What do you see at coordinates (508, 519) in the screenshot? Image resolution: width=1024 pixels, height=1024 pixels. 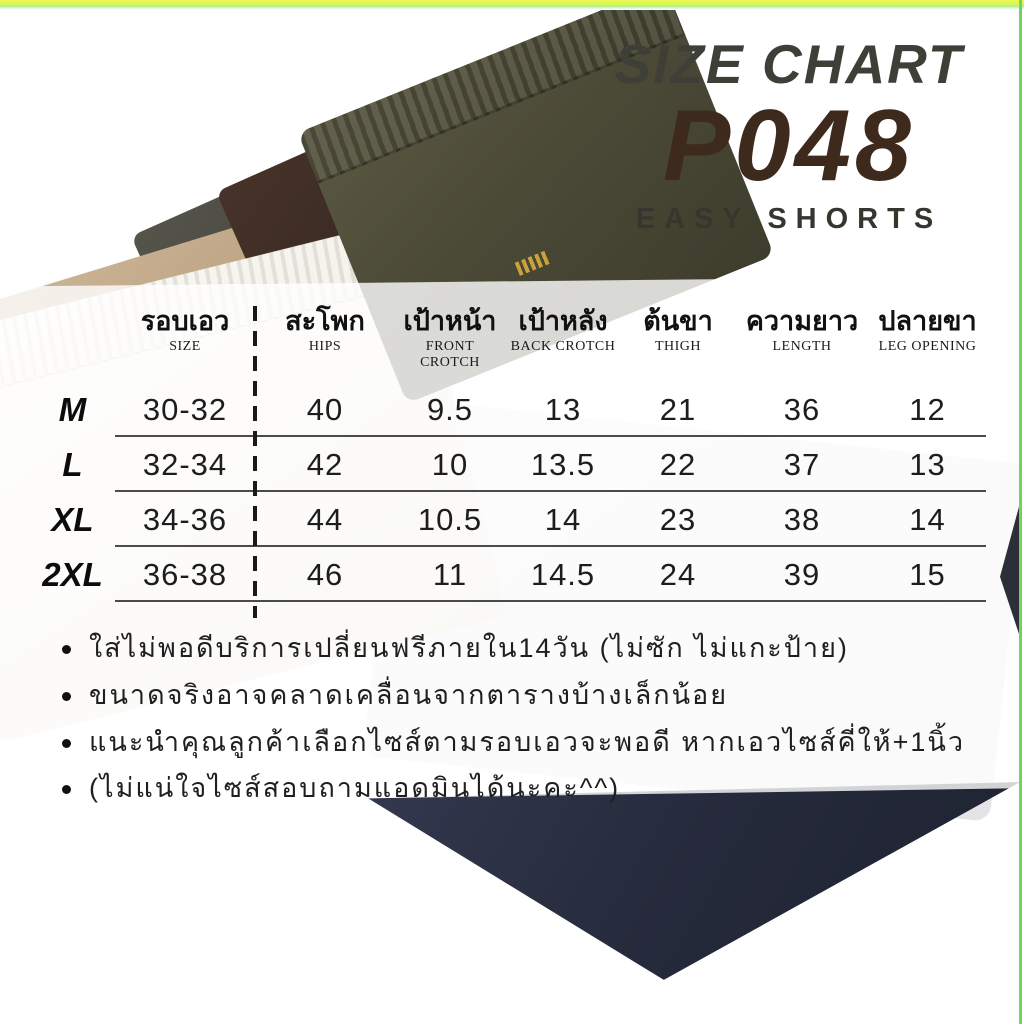 I see `table-row-xl: XL 34-36 44 10.5 14 23 38 14` at bounding box center [508, 519].